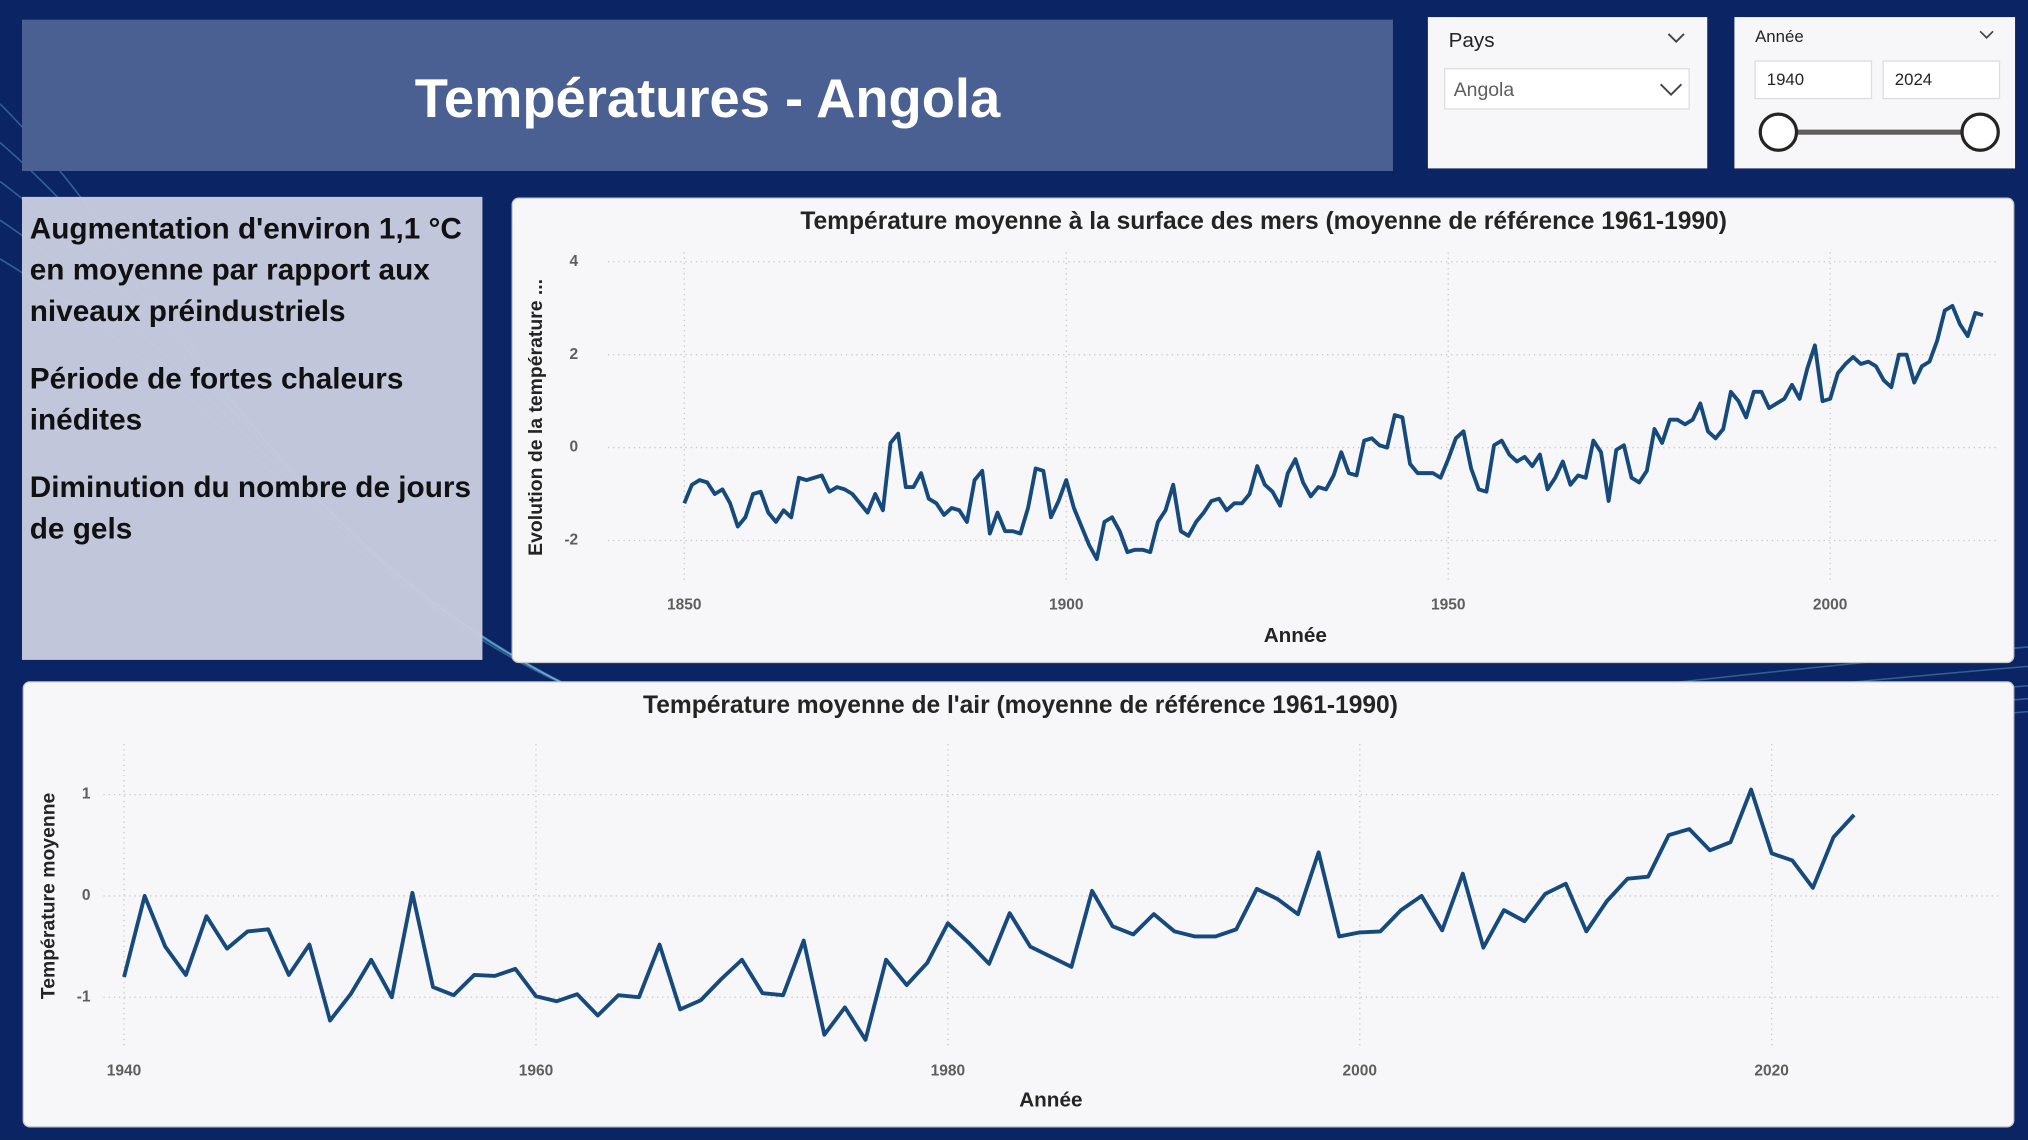  Describe the element at coordinates (1484, 90) in the screenshot. I see `dropdown-value: Angola` at that location.